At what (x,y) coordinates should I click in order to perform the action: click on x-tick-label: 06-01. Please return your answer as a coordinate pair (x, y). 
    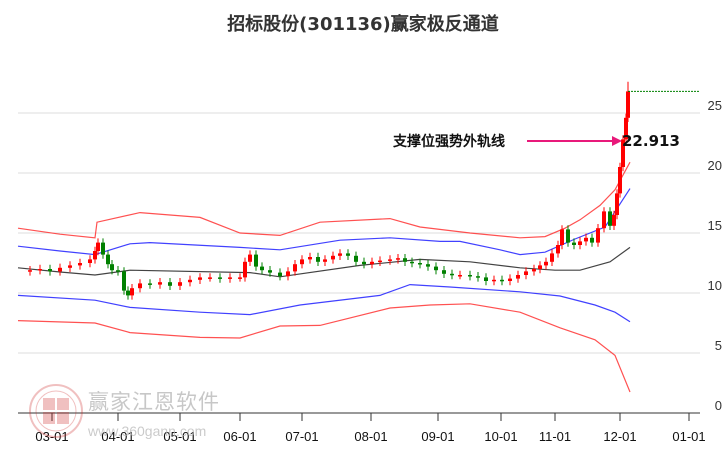
    Looking at the image, I should click on (239, 436).